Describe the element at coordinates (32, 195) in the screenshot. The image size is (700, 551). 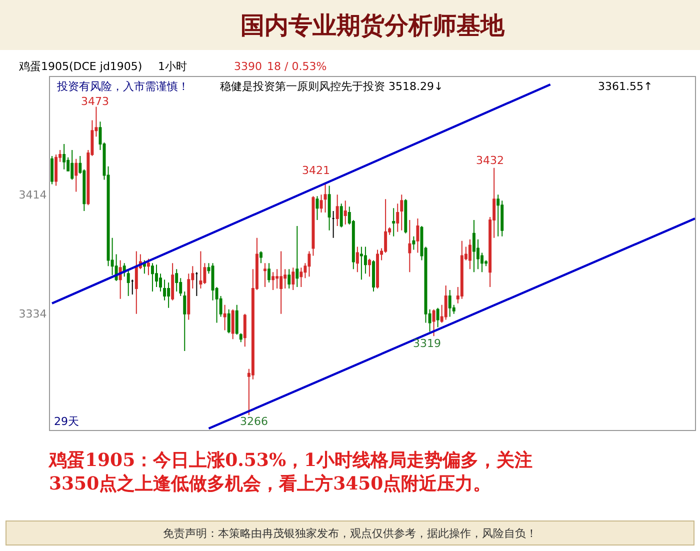
I see `y-tick-label: 3414` at that location.